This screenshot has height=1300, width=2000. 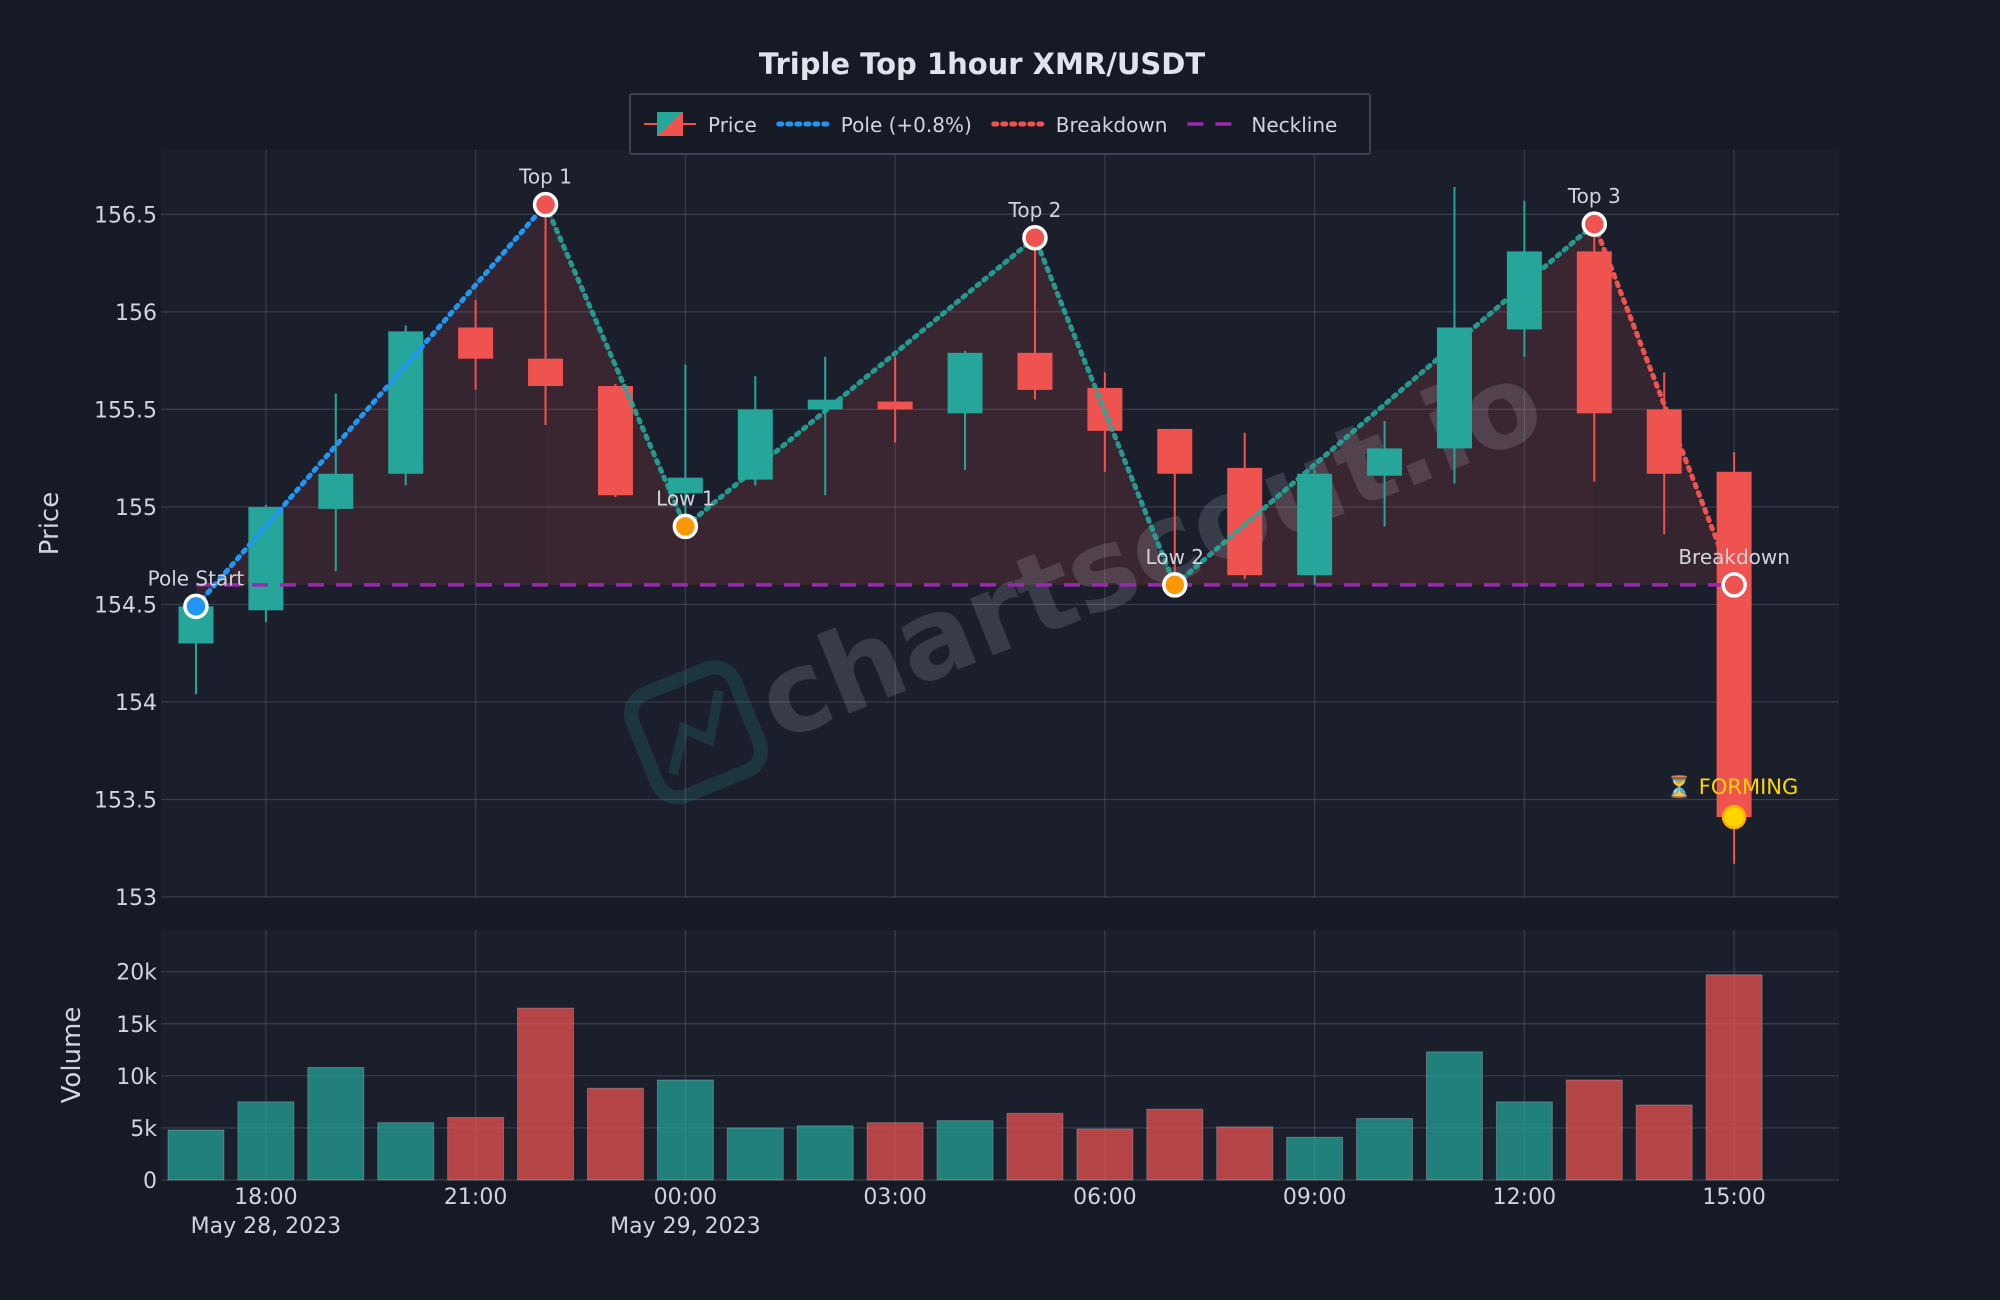 What do you see at coordinates (136, 1025) in the screenshot?
I see `volume-tick-label: 15k` at bounding box center [136, 1025].